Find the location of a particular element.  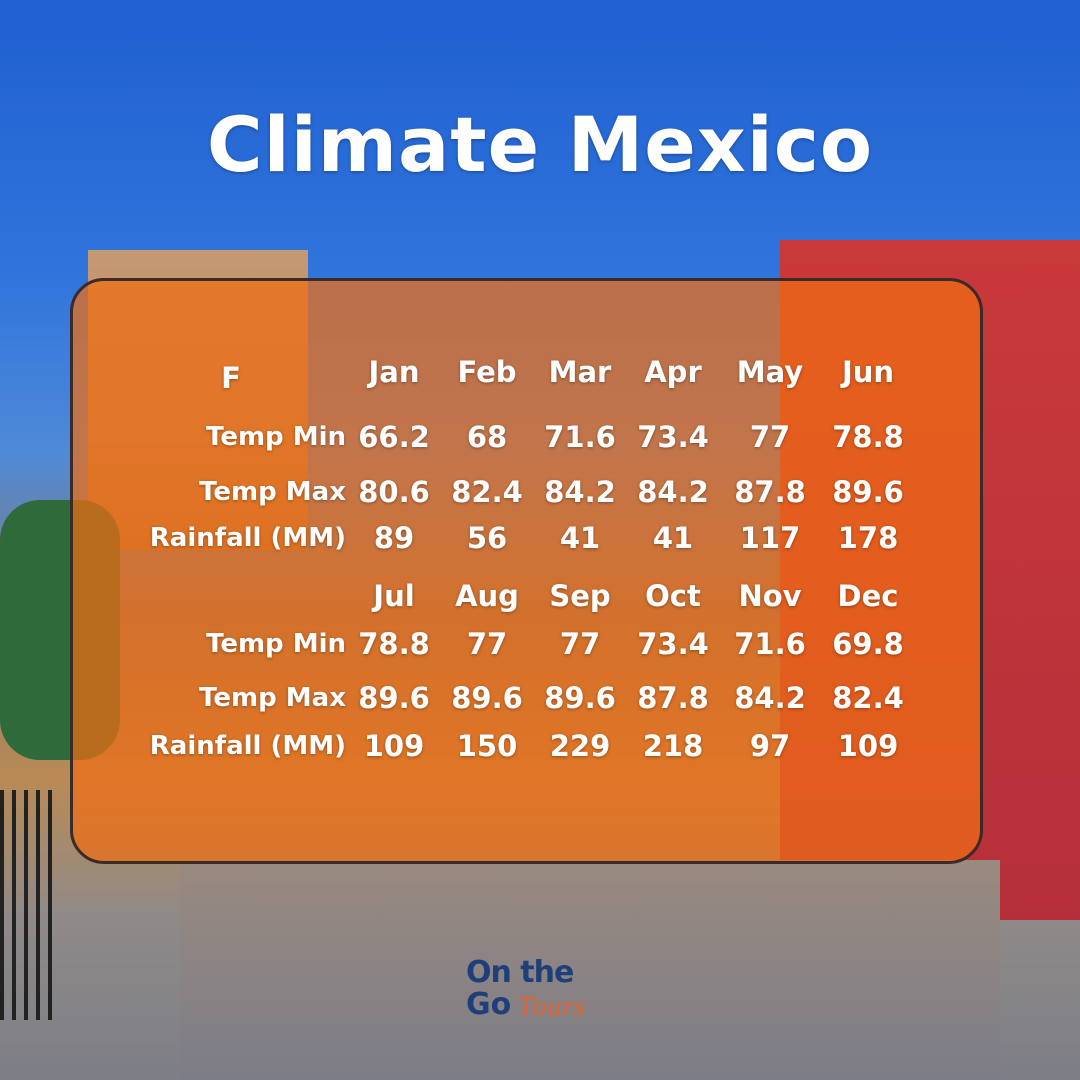

value-cell: 69.8 is located at coordinates (868, 644).